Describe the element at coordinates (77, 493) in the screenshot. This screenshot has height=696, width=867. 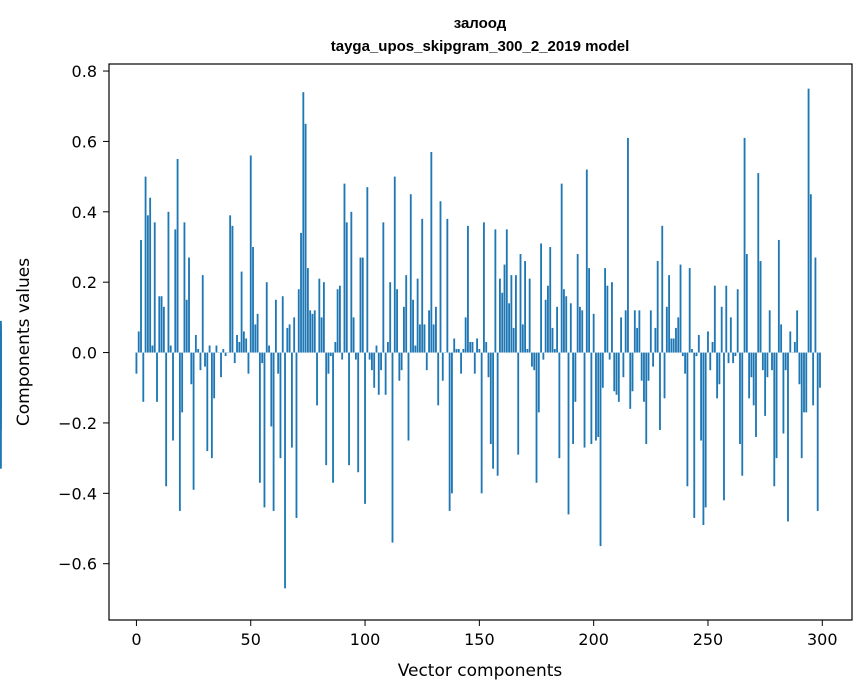
I see `y-tick-label: −0.4` at that location.